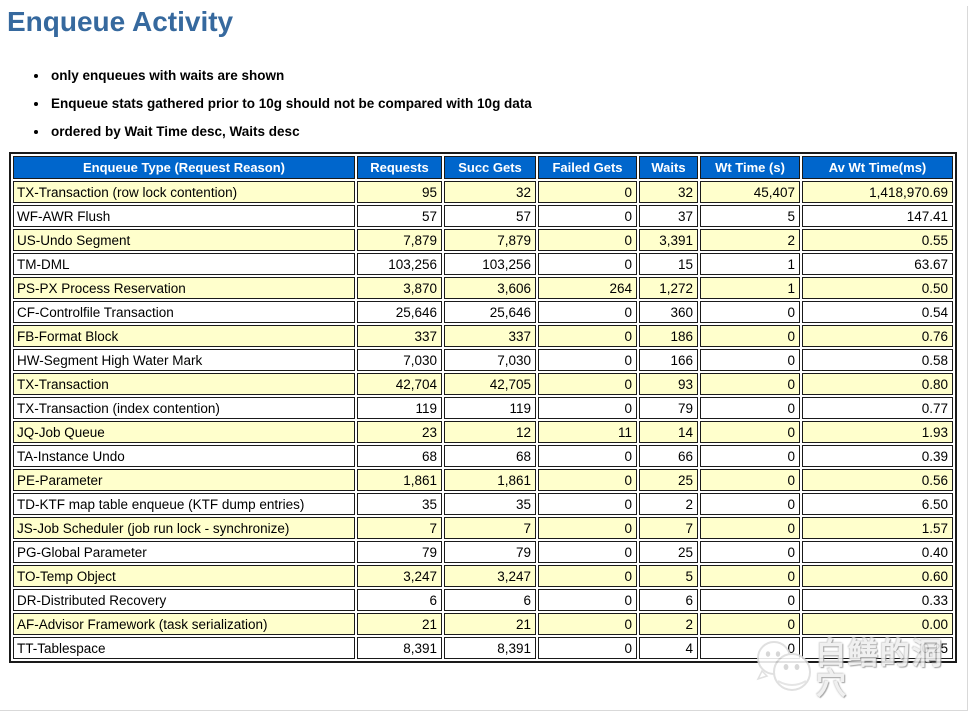 The image size is (968, 711). What do you see at coordinates (399, 648) in the screenshot?
I see `value-cell: 8,391` at bounding box center [399, 648].